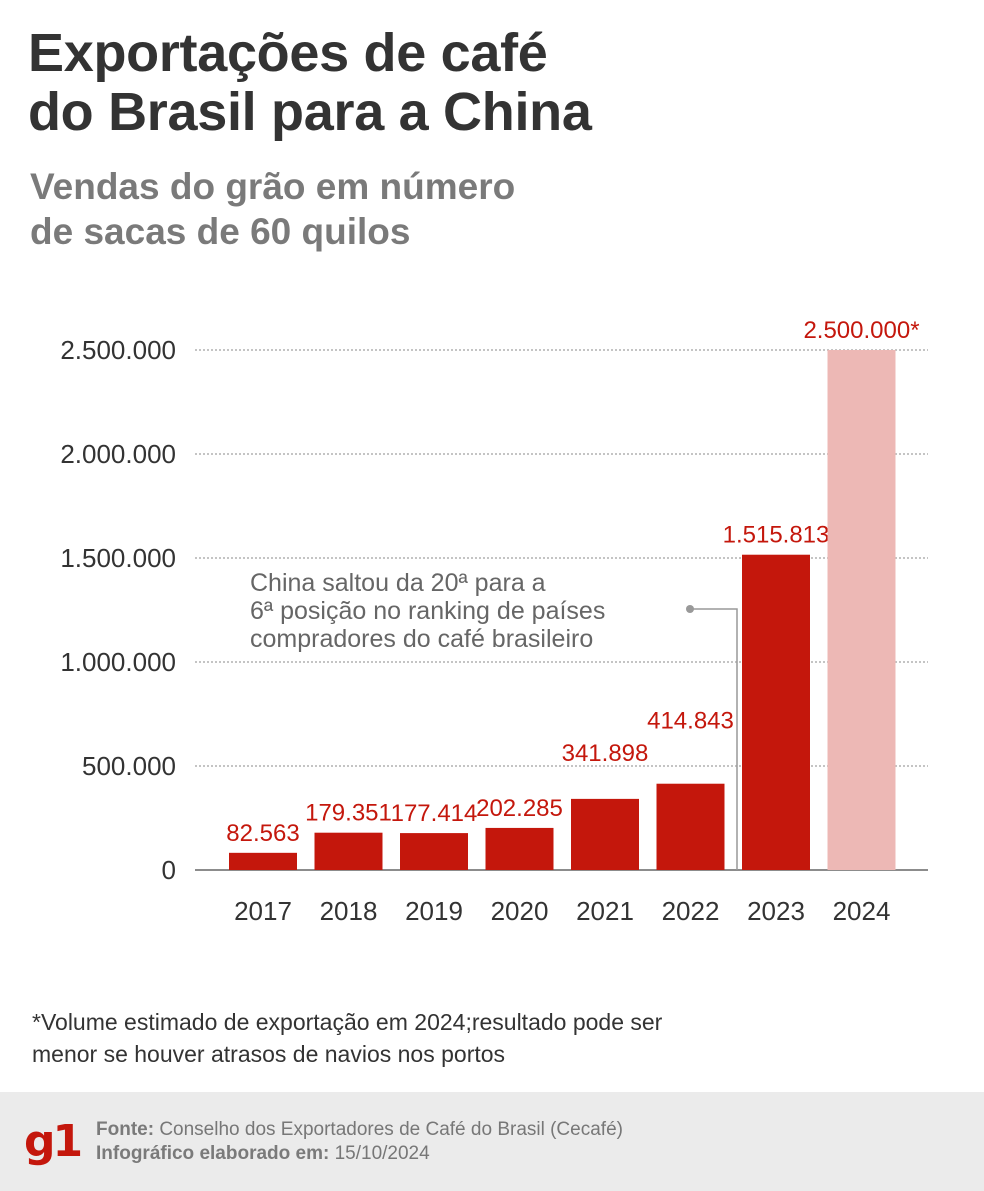  What do you see at coordinates (263, 911) in the screenshot?
I see `x-tick-label-2017: 2017` at bounding box center [263, 911].